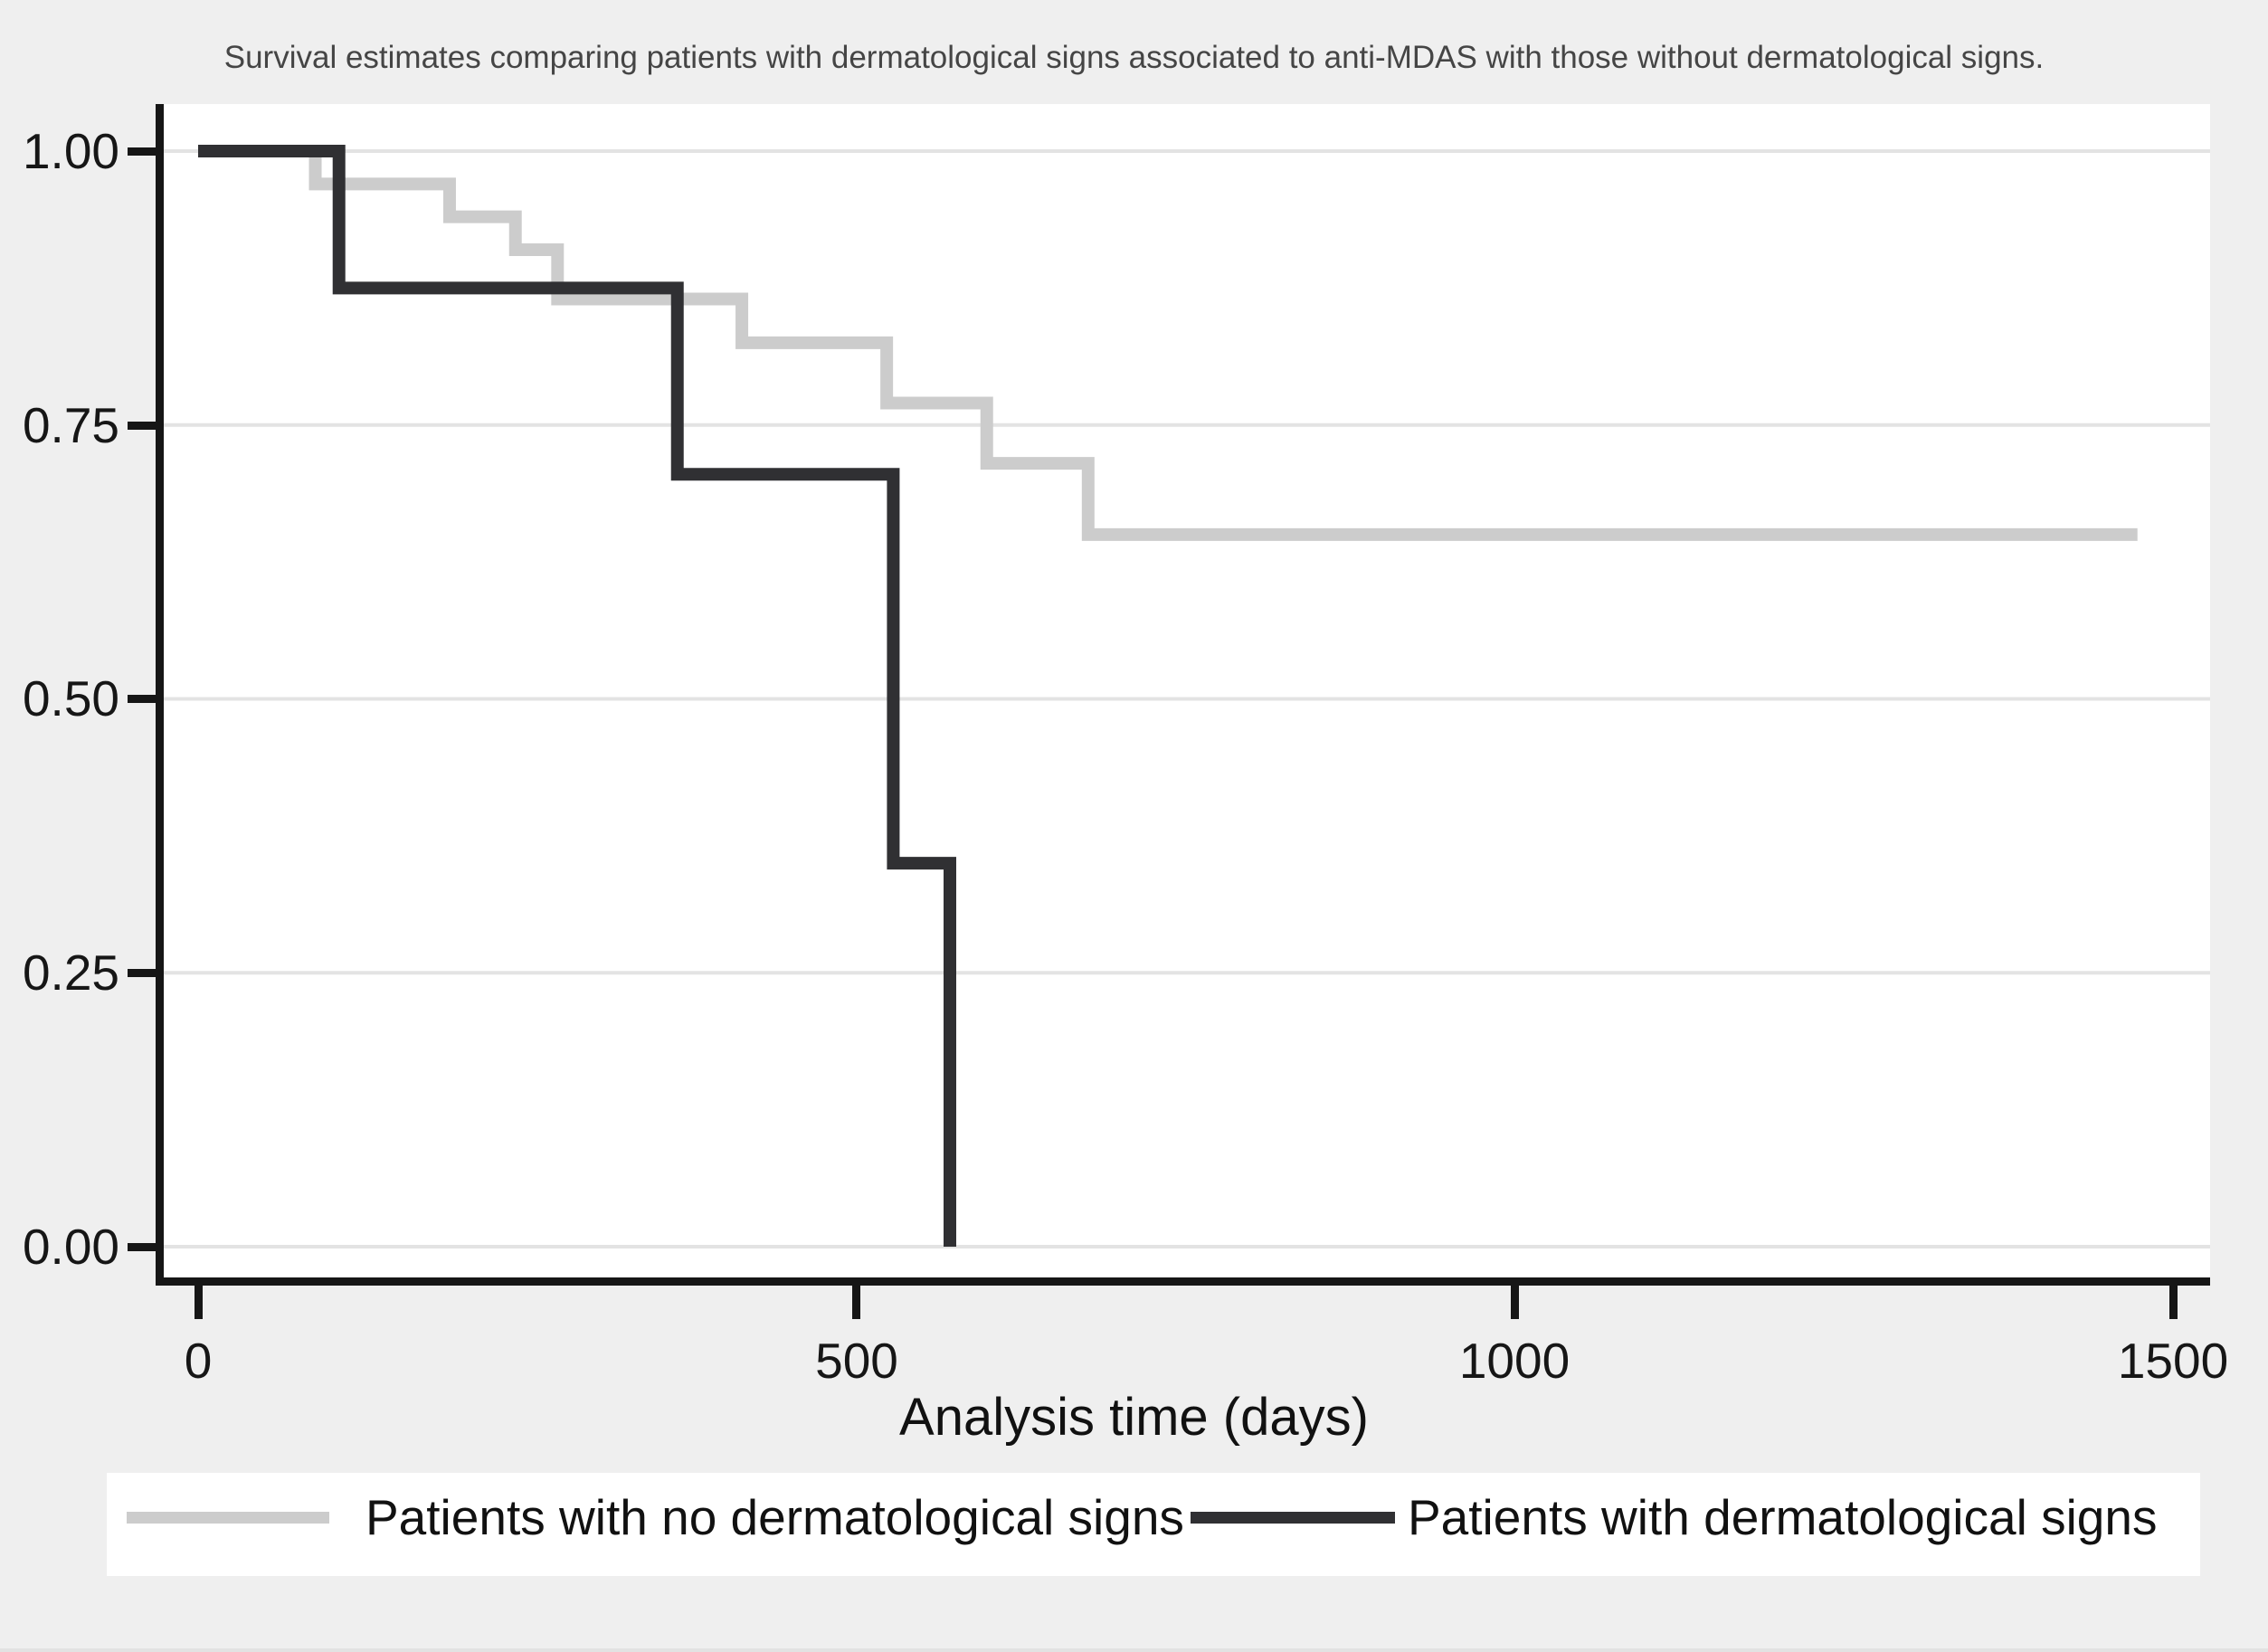 This screenshot has height=1652, width=2268. What do you see at coordinates (70, 973) in the screenshot?
I see `y-tick-label-0.25: 0.25` at bounding box center [70, 973].